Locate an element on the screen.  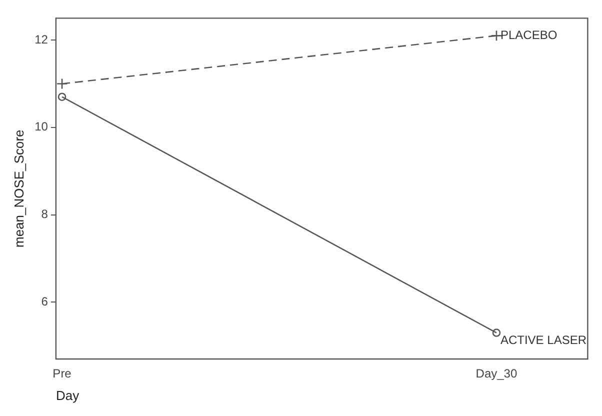
y-tick-label: 8 is located at coordinates (44, 214).